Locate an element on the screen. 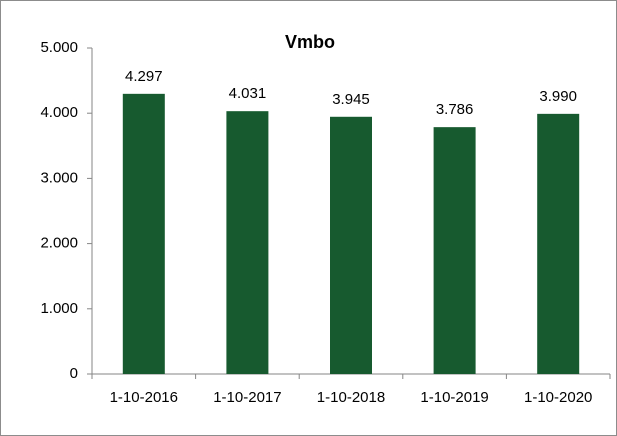 The image size is (617, 436). data-label: 3.945 is located at coordinates (351, 99).